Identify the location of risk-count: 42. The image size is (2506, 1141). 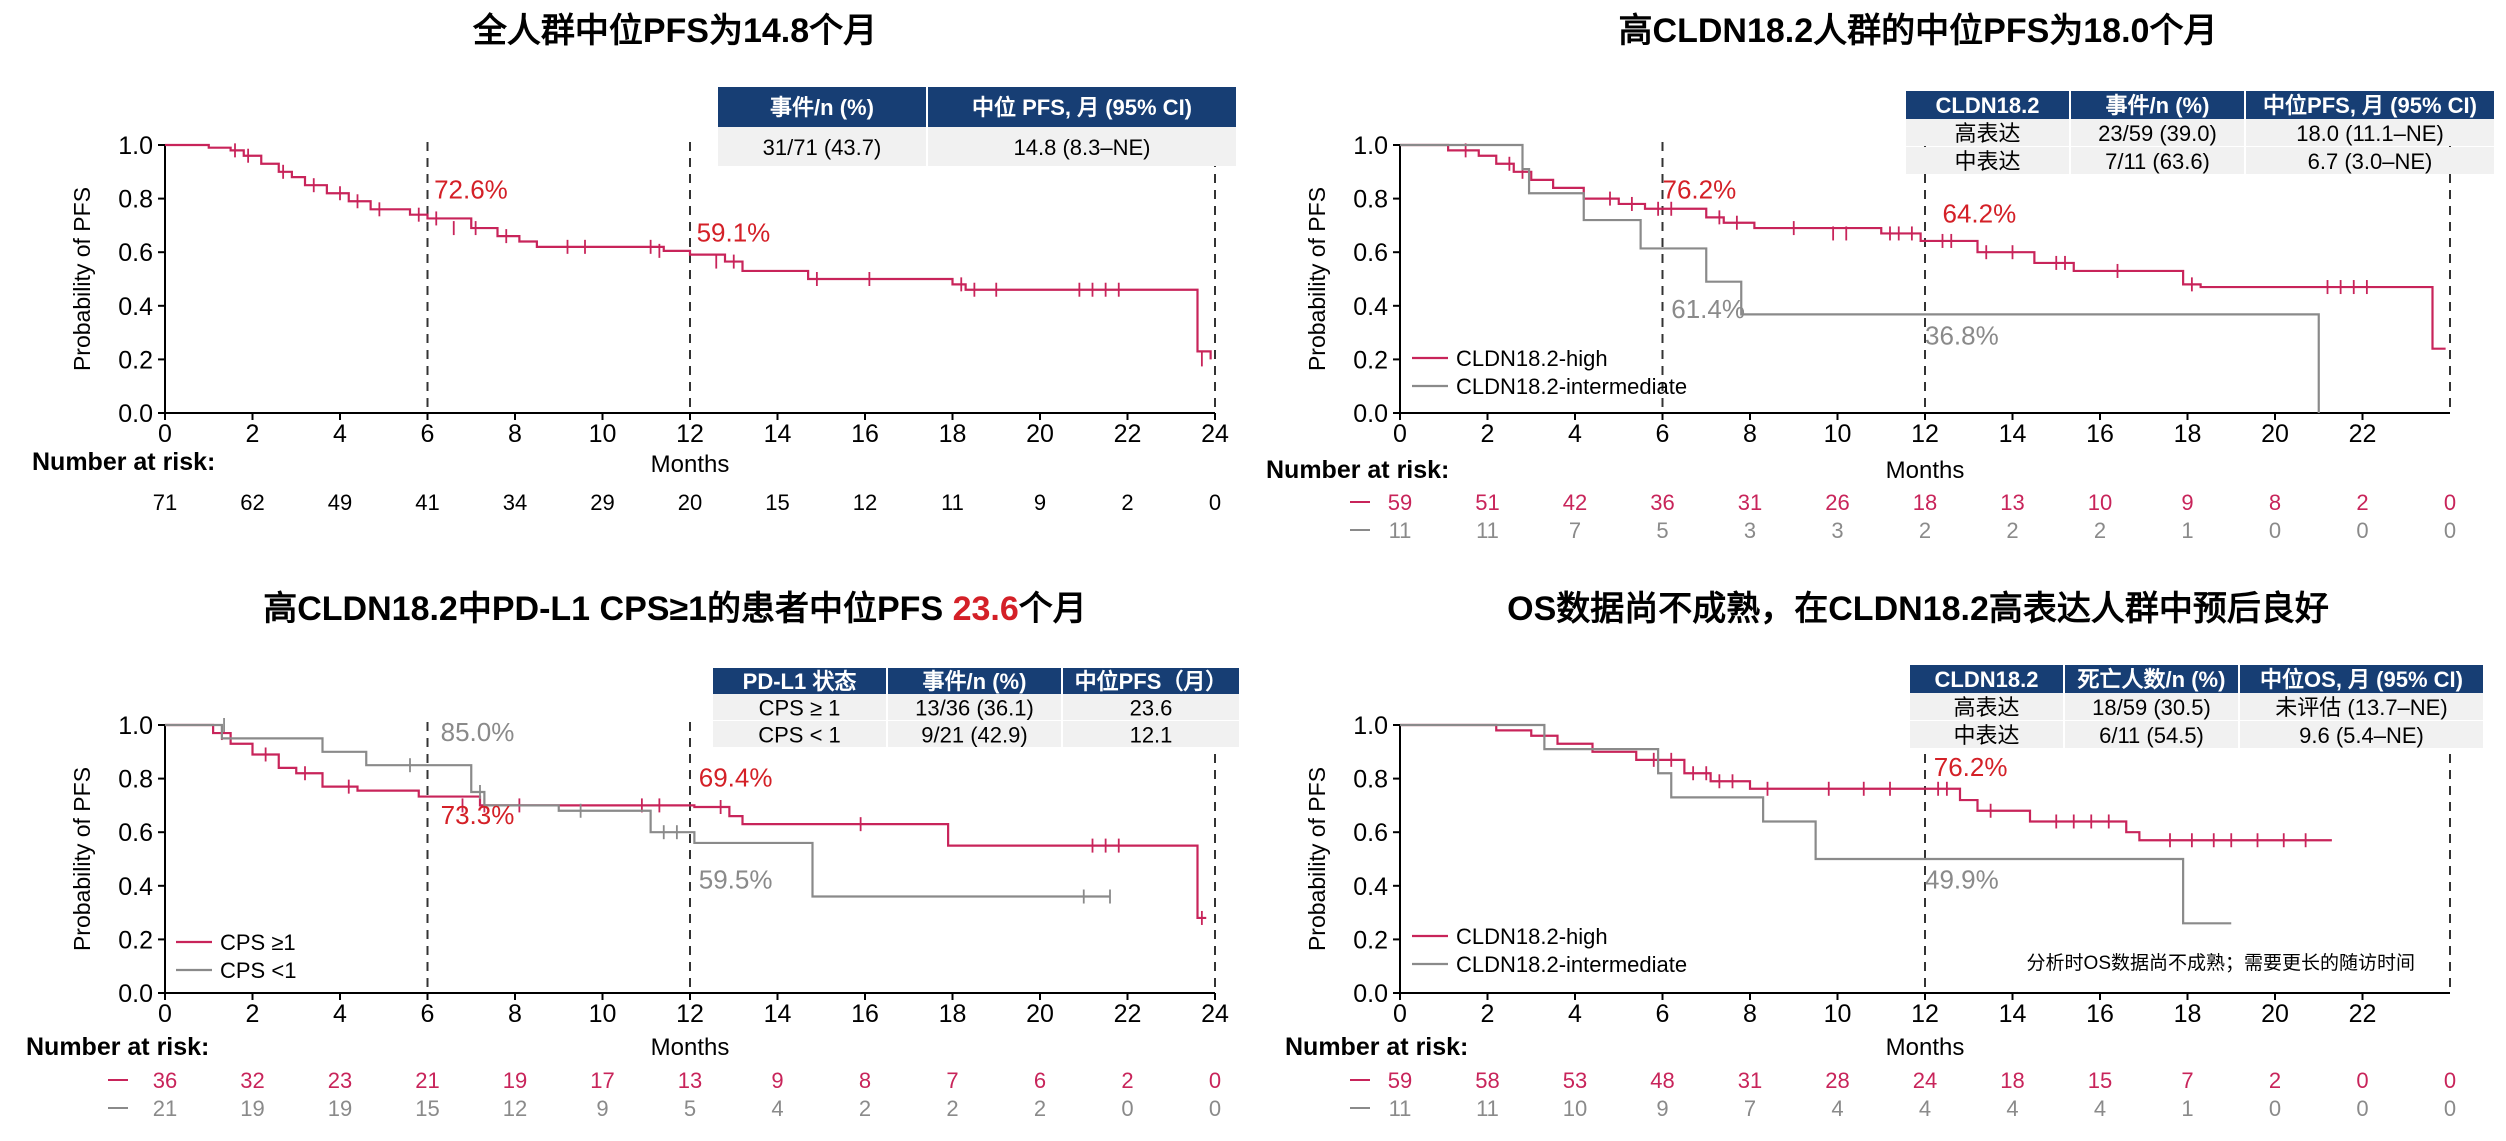
(1575, 502).